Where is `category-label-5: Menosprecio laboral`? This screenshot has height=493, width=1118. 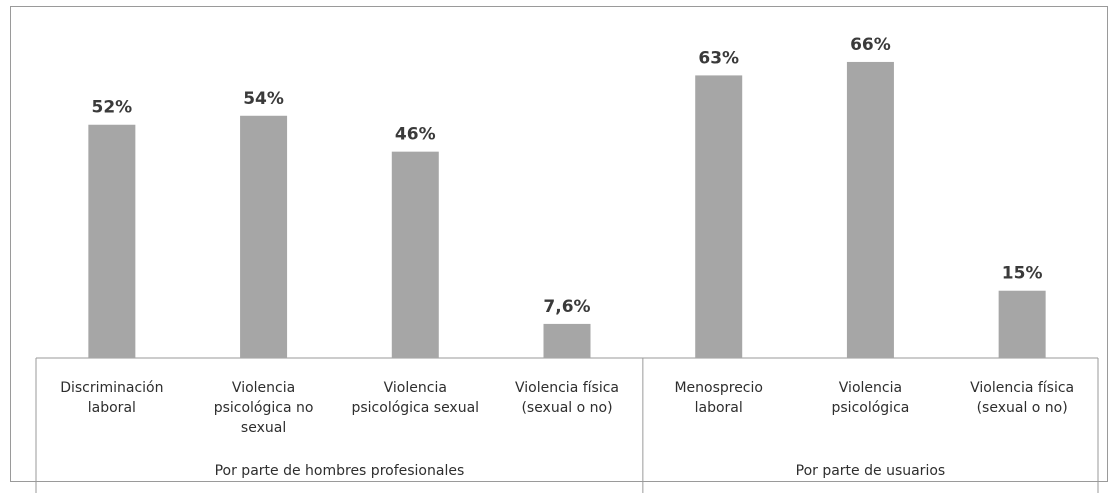
category-label-5: Menosprecio laboral is located at coordinates (718, 398).